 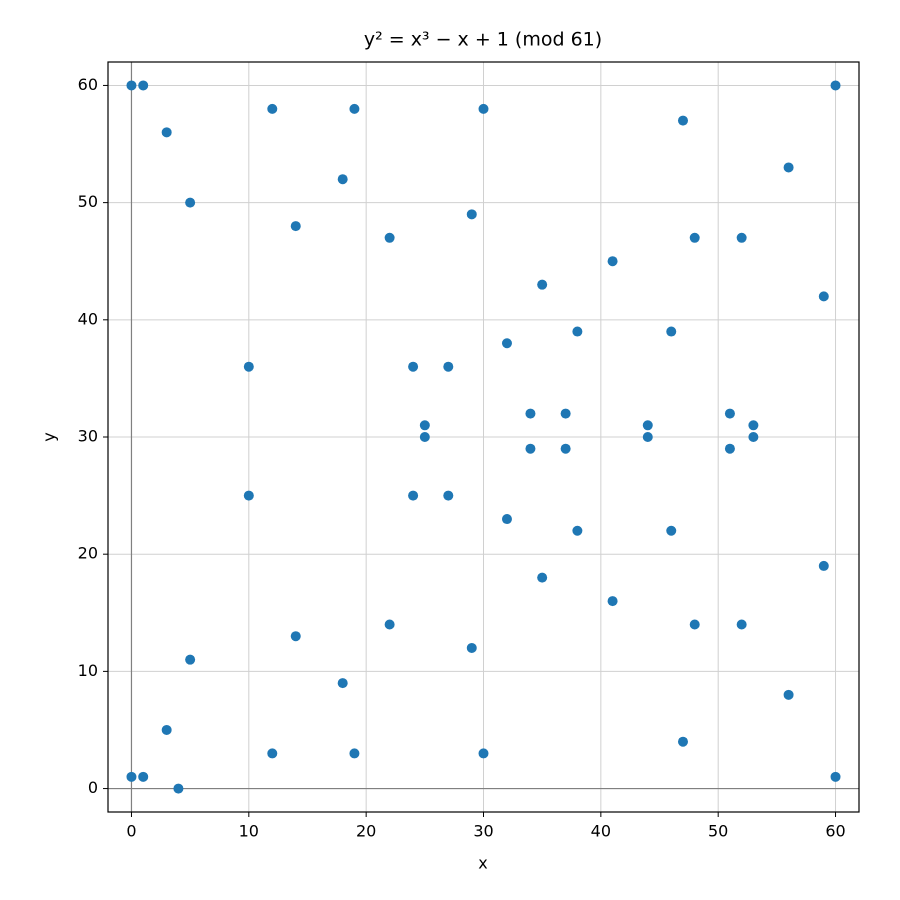 I want to click on y-tick-label: 20, so click(x=88, y=553).